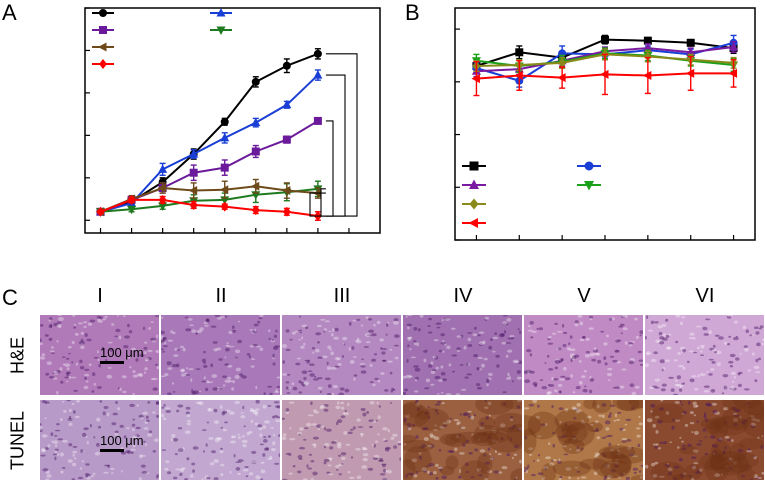  Describe the element at coordinates (583, 355) in the screenshot. I see `micrograph-he-v` at that location.